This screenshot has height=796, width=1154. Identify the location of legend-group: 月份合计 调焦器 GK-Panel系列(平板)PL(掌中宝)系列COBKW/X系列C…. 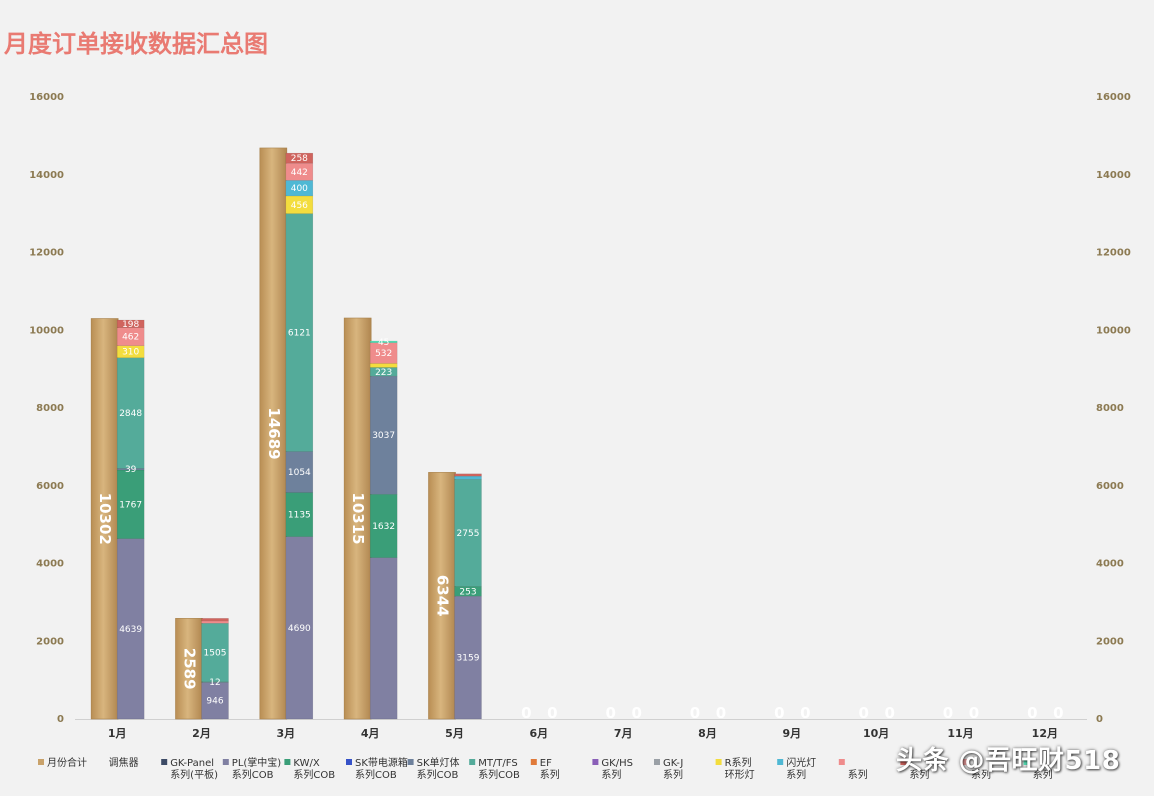
(545, 768).